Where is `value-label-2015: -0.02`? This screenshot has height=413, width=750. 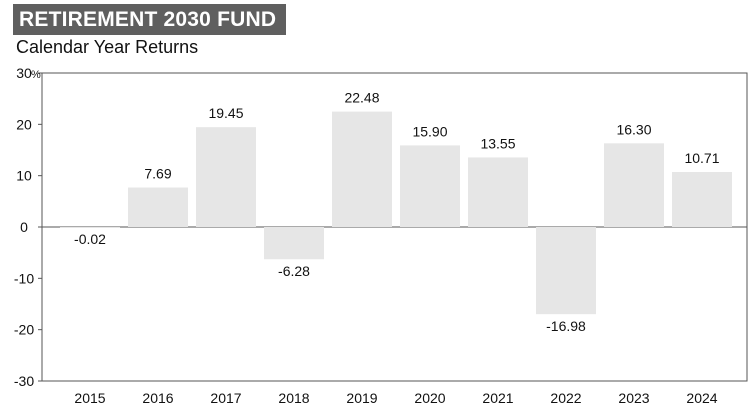 value-label-2015: -0.02 is located at coordinates (90, 239).